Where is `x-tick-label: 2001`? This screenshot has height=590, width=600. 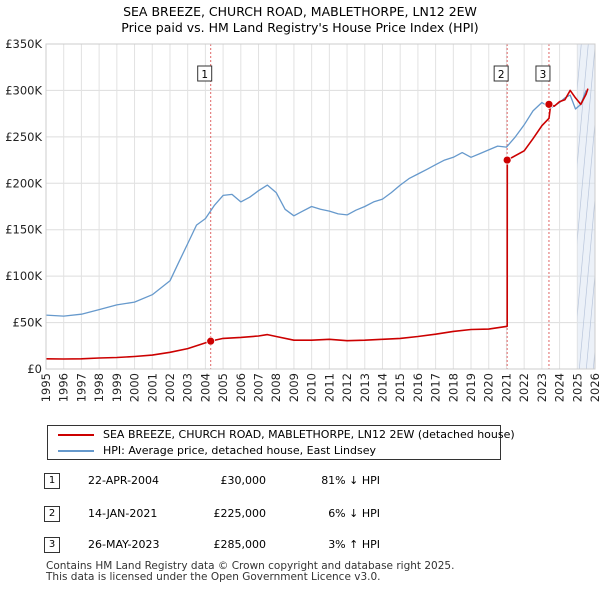 x-tick-label: 2001 is located at coordinates (152, 387).